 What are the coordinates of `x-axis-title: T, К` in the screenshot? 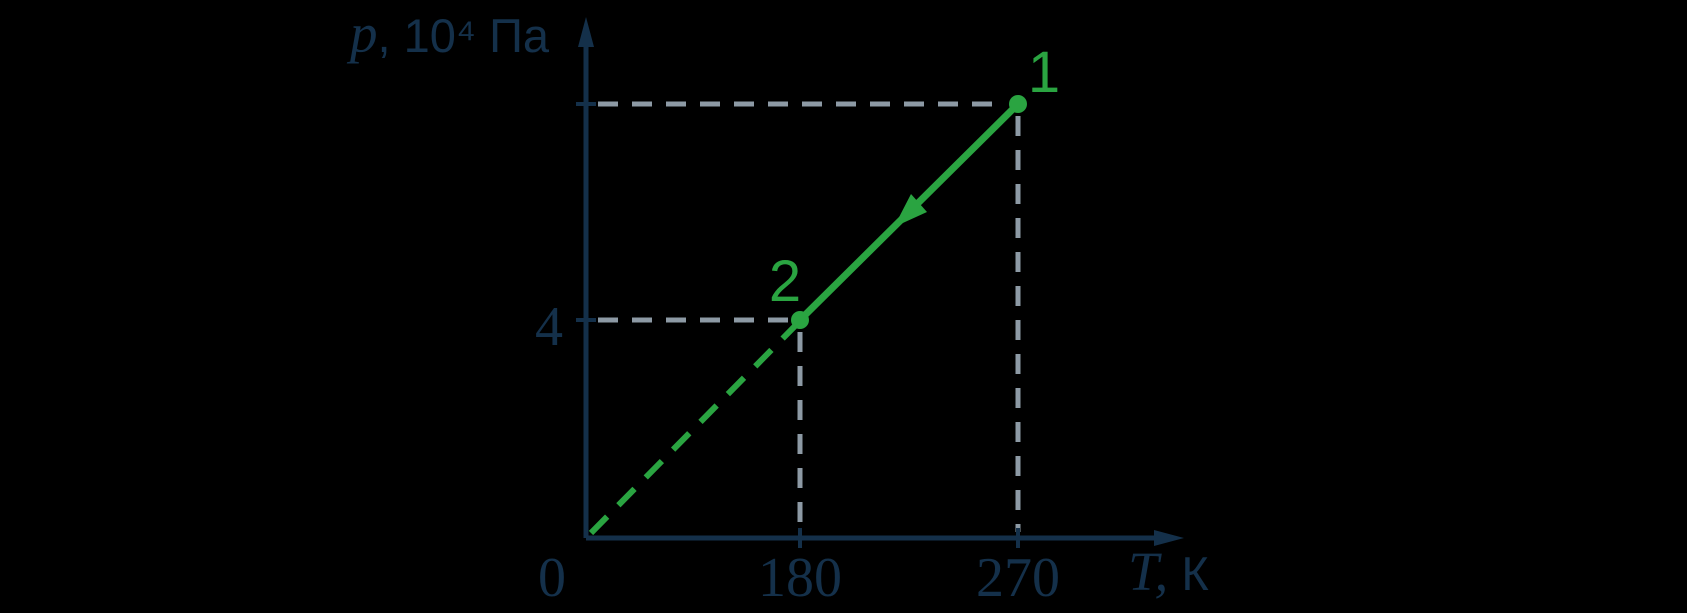 It's located at (1168, 571).